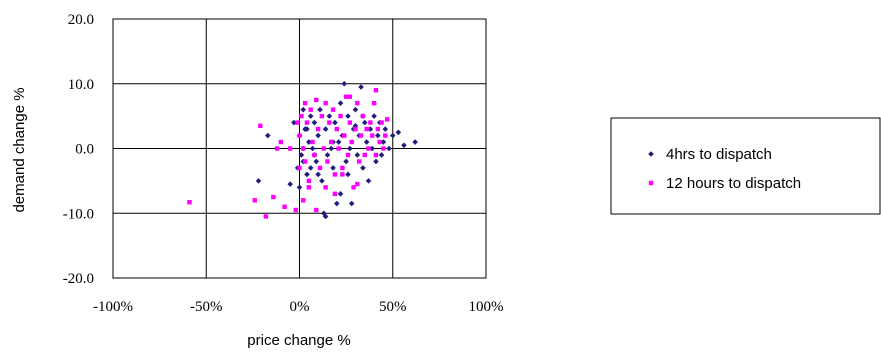 Image resolution: width=881 pixels, height=355 pixels. I want to click on x-tick-label: 0%, so click(300, 307).